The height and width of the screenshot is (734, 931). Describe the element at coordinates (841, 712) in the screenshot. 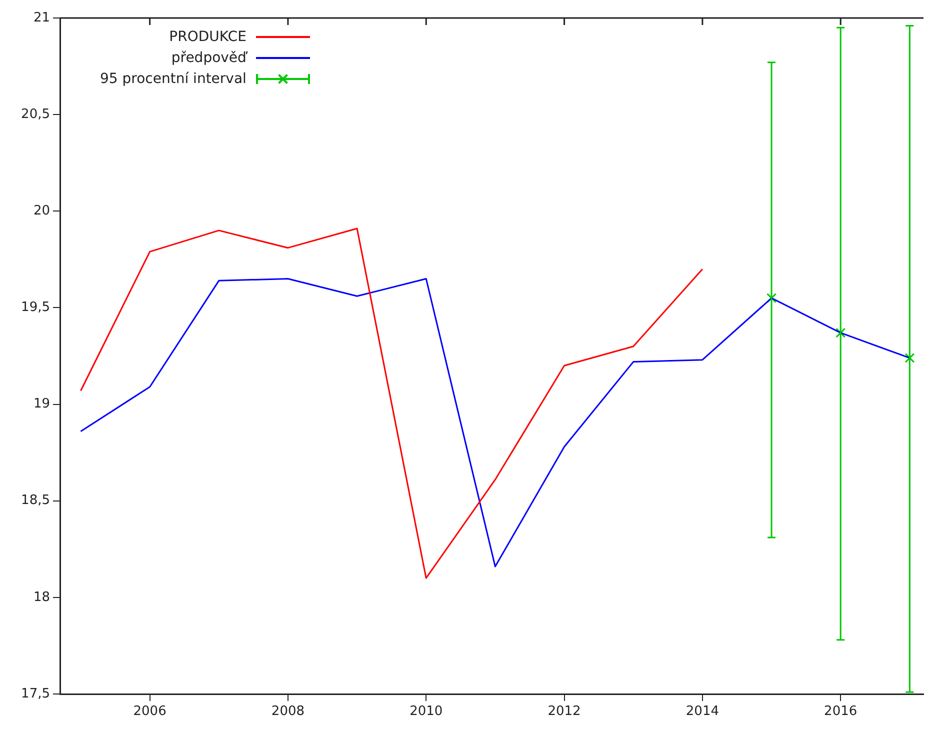

I see `x-tick-label: 2016` at that location.